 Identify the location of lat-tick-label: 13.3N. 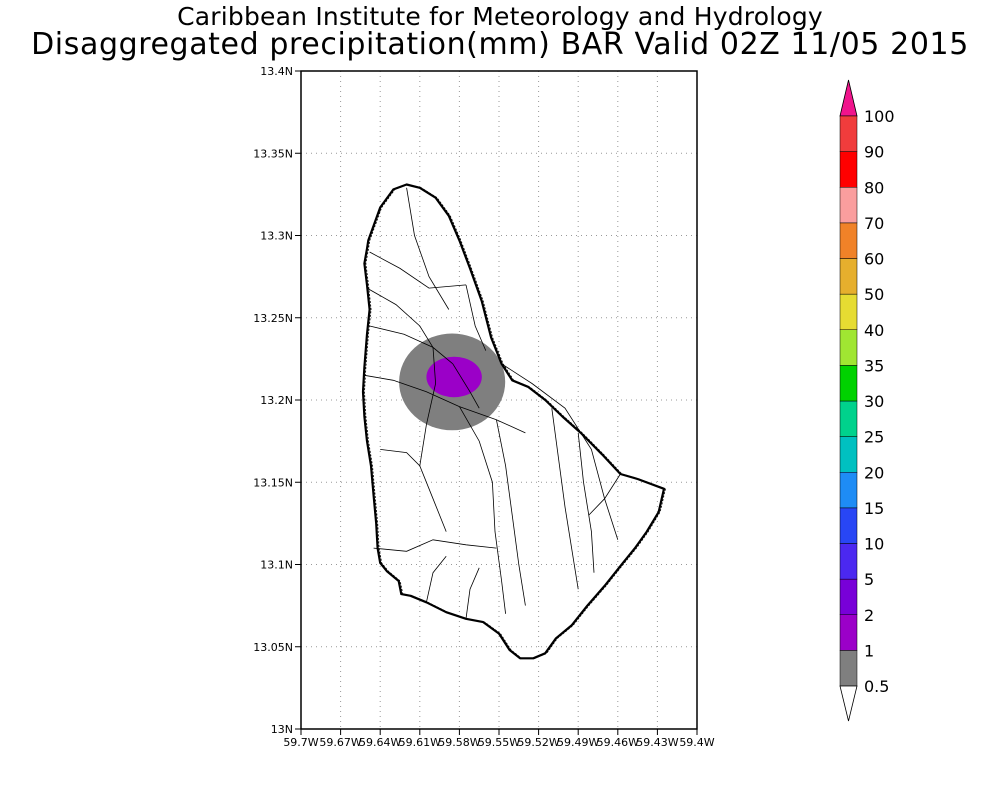
(276, 236).